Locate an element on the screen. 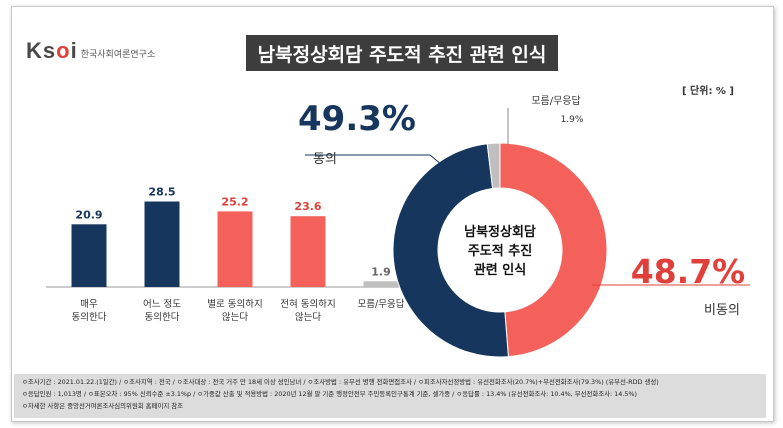 This screenshot has height=428, width=783. bar-category-label: 매우 is located at coordinates (89, 304).